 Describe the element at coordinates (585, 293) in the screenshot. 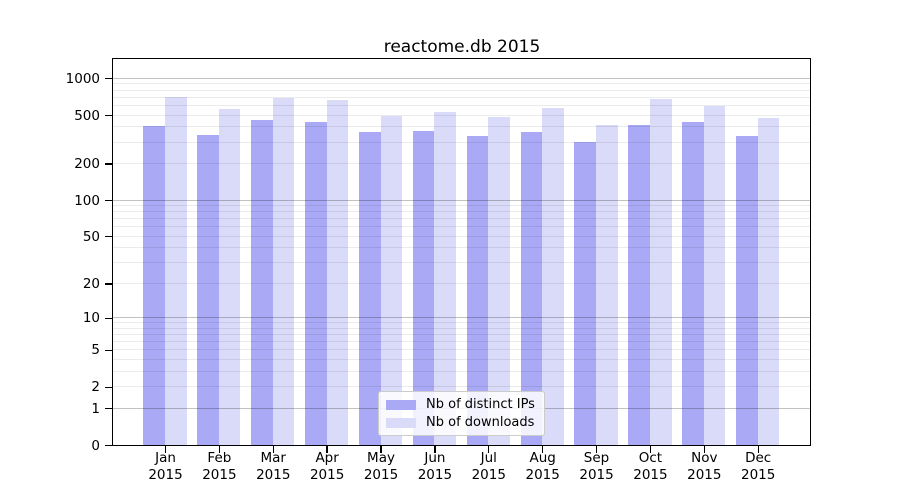

I see `bar-sep-distinct-ips` at that location.